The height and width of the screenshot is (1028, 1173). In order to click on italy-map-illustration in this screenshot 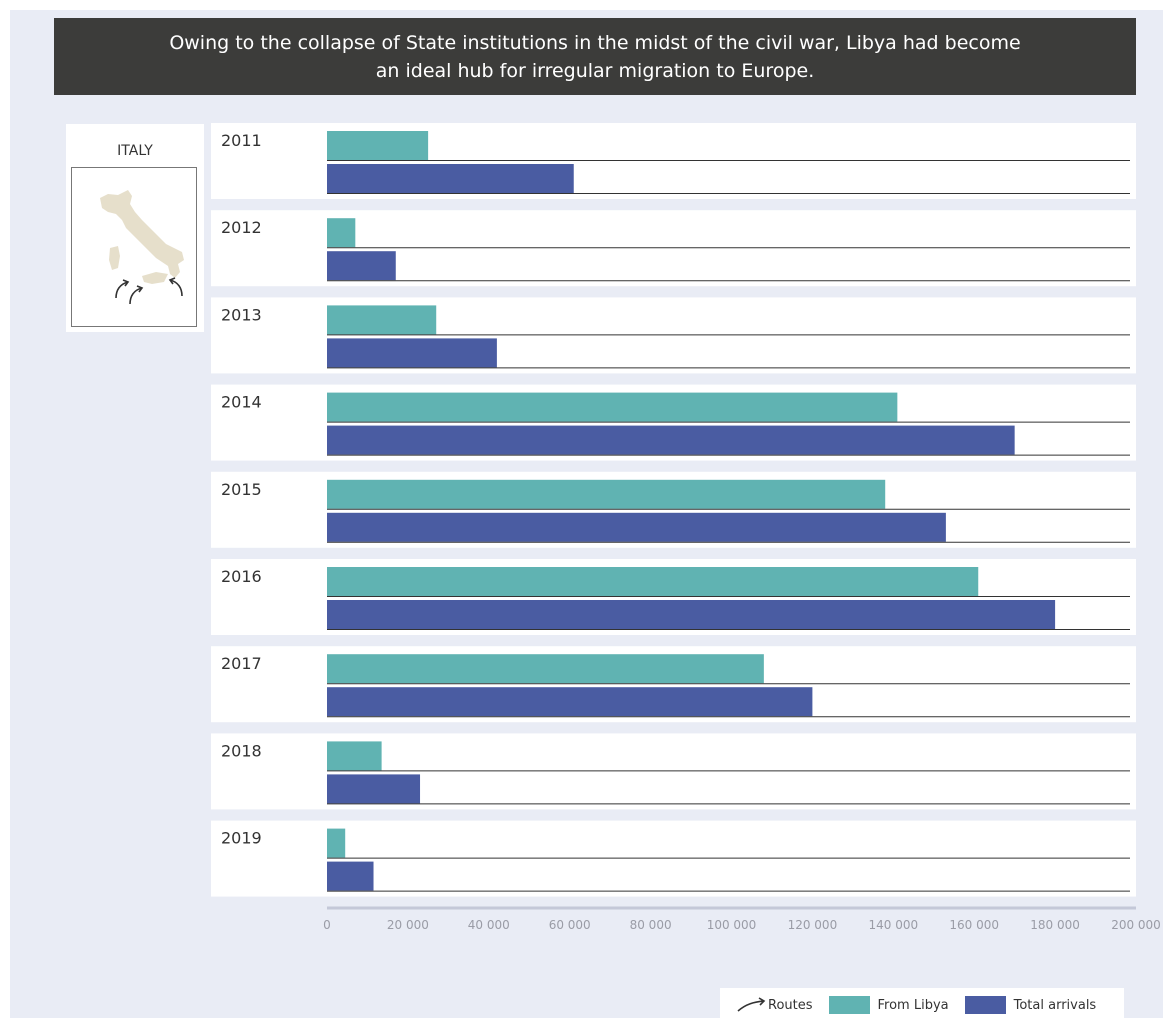, I will do `click(142, 247)`.